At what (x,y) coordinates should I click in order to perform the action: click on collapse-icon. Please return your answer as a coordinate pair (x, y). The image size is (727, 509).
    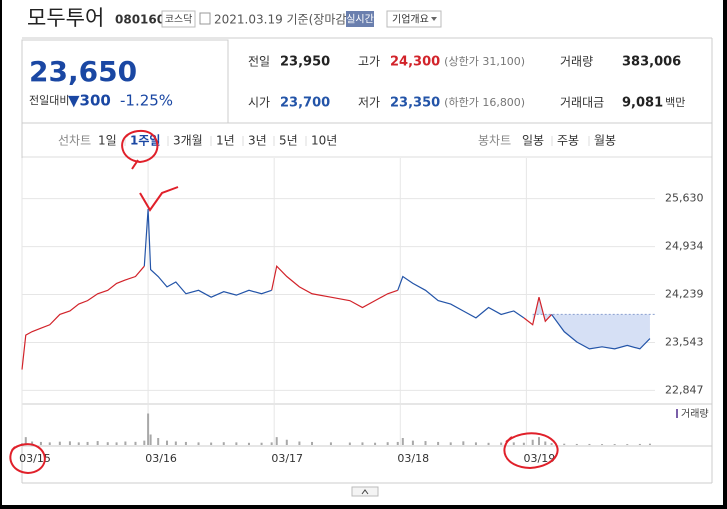
    Looking at the image, I should click on (365, 492).